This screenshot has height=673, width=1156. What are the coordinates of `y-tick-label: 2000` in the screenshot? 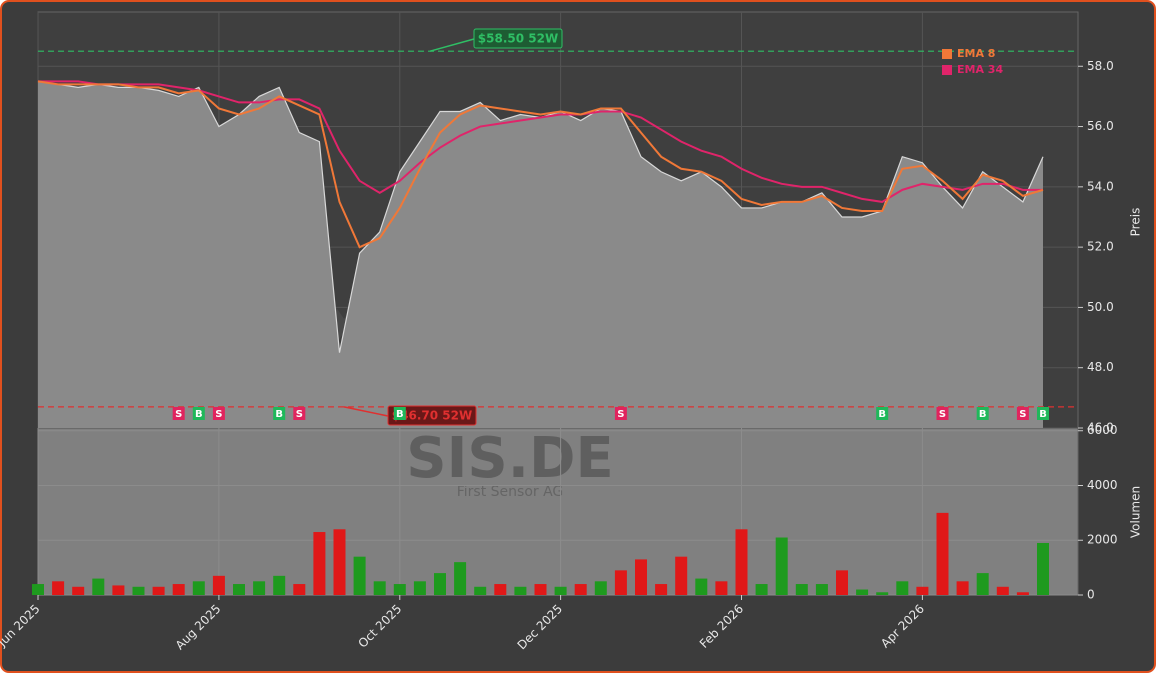 It's located at (1102, 540).